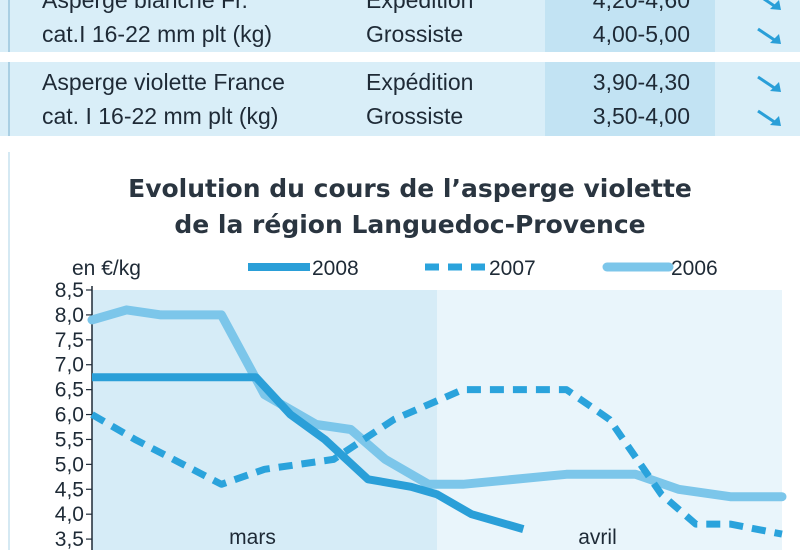 This screenshot has height=550, width=800. I want to click on y-tick-label: 5,5, so click(69, 439).